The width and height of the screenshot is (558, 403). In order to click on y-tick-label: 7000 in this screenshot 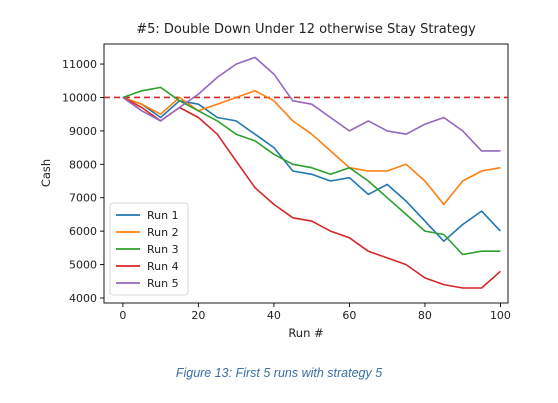, I will do `click(83, 198)`.